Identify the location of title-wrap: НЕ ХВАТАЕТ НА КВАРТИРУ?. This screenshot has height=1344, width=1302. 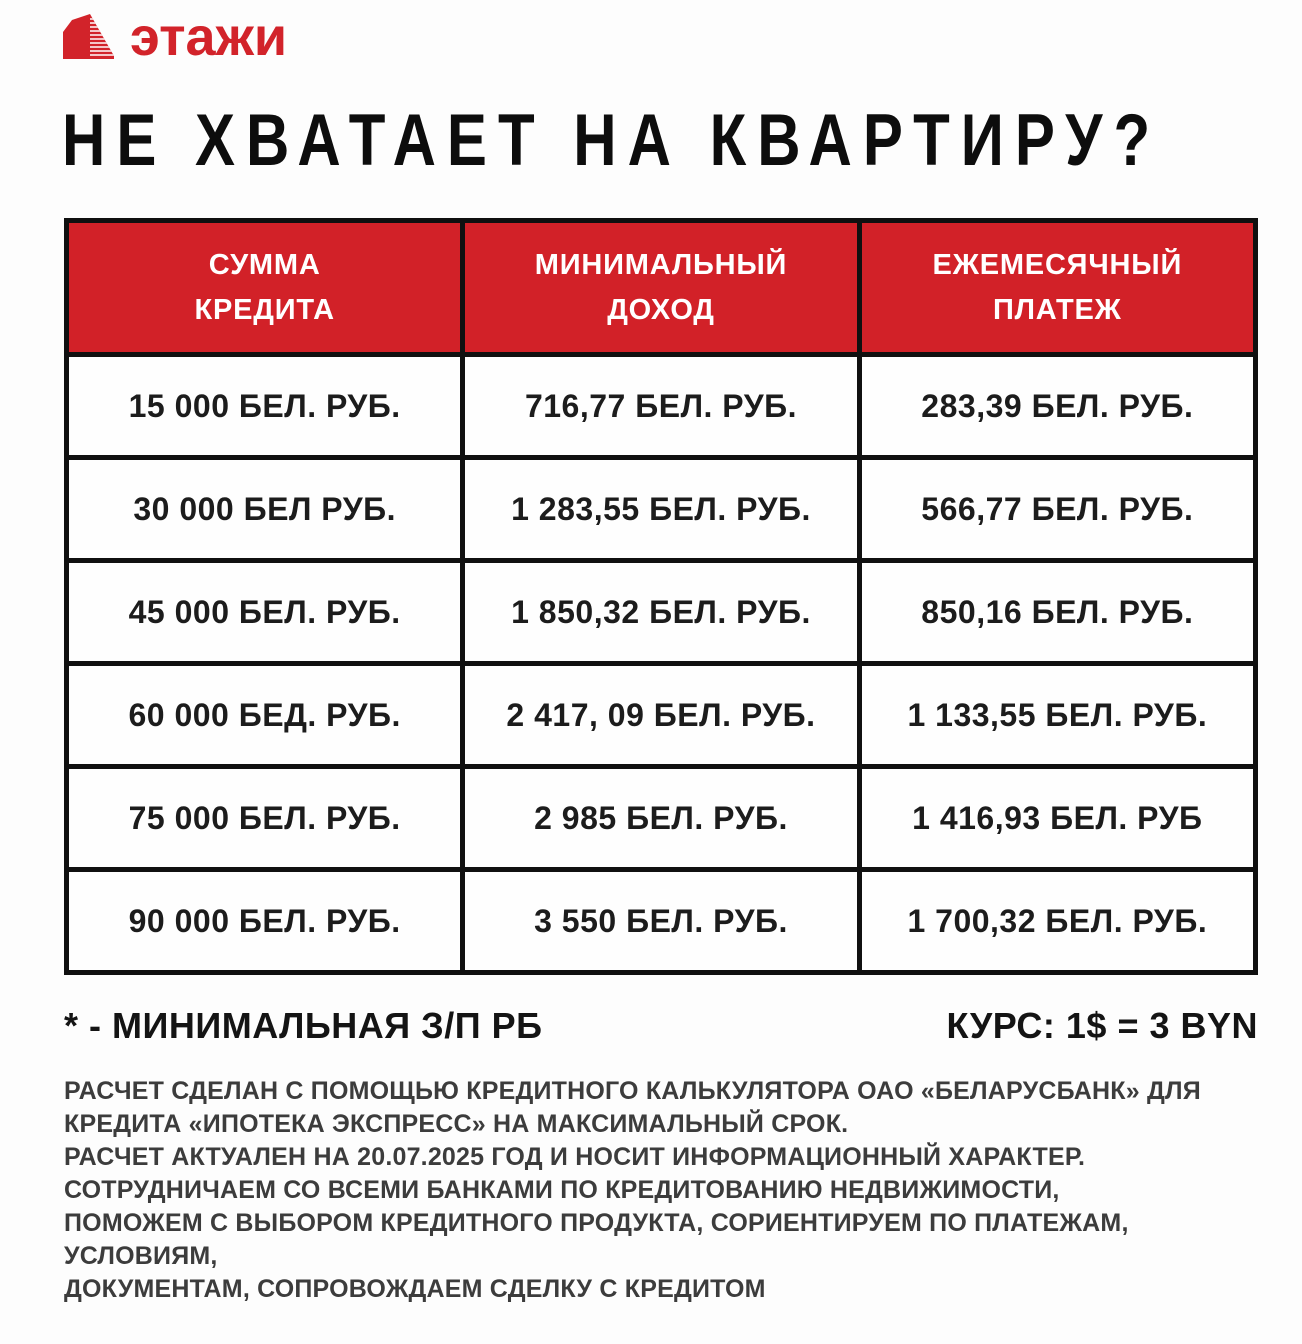
(682, 158).